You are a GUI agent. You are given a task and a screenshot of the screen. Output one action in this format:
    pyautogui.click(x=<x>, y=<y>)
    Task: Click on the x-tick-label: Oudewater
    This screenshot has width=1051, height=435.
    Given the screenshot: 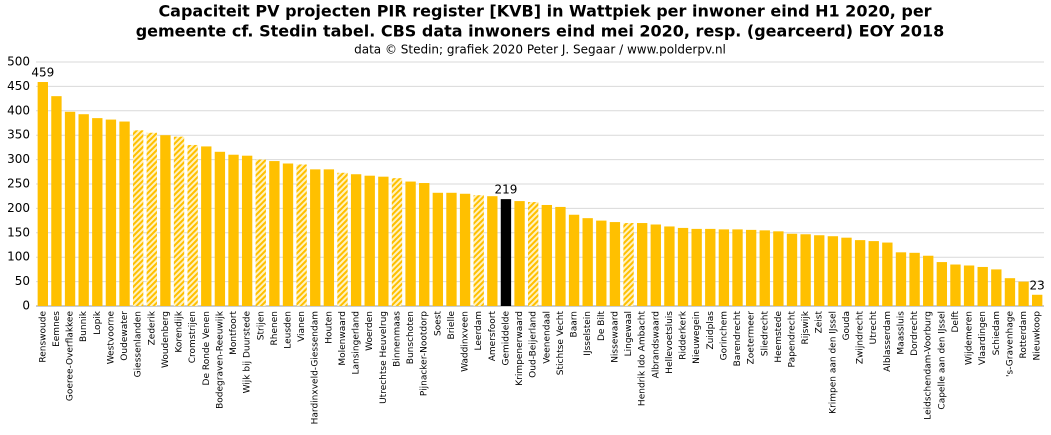 What is the action you would take?
    pyautogui.click(x=125, y=336)
    